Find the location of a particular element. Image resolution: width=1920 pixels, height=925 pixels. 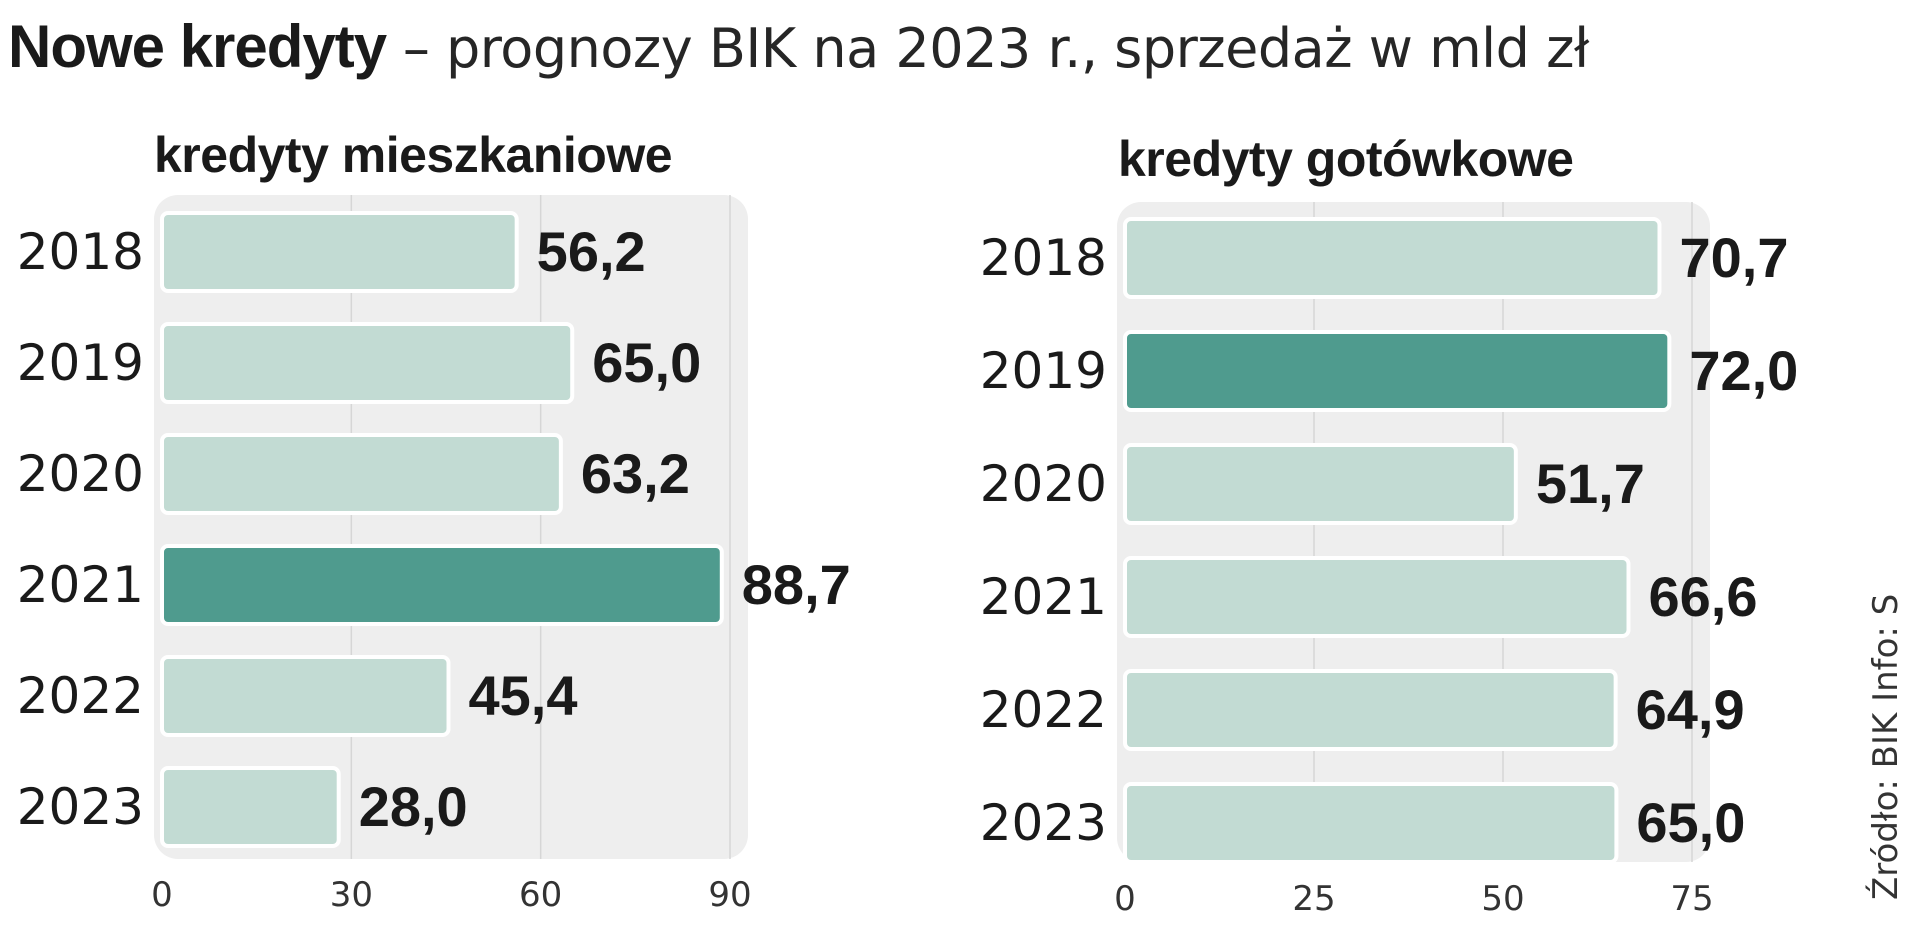

value-label: 66,6 is located at coordinates (1702, 596).